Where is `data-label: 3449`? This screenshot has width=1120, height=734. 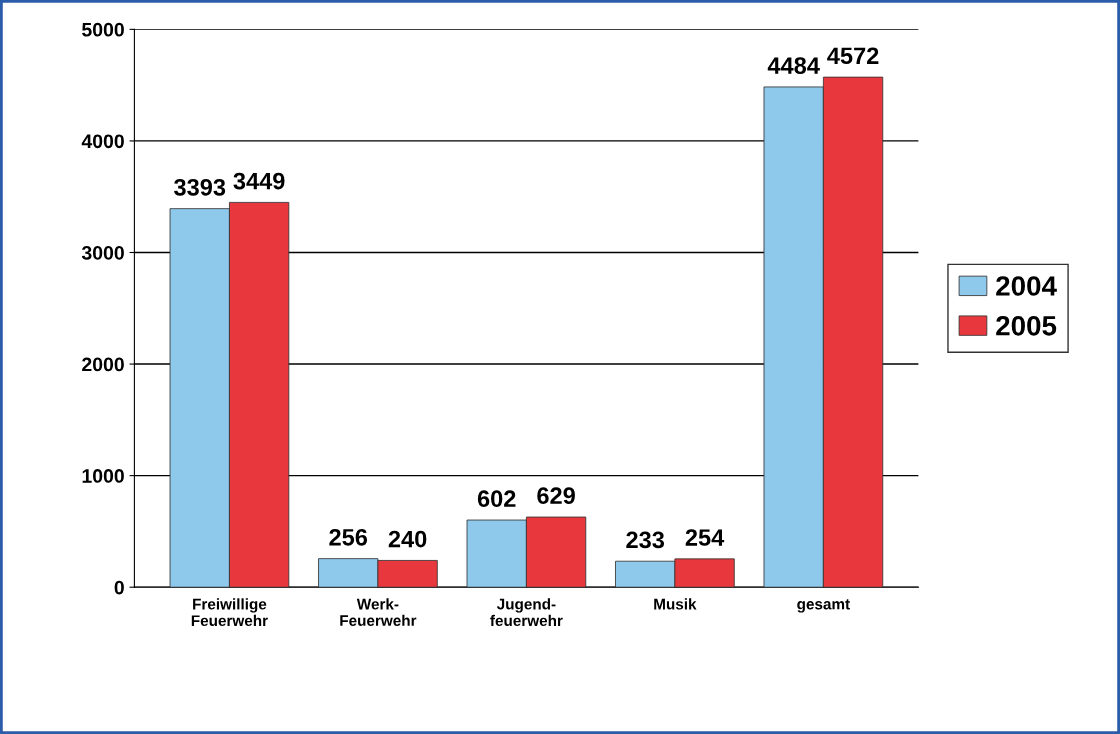
data-label: 3449 is located at coordinates (259, 181).